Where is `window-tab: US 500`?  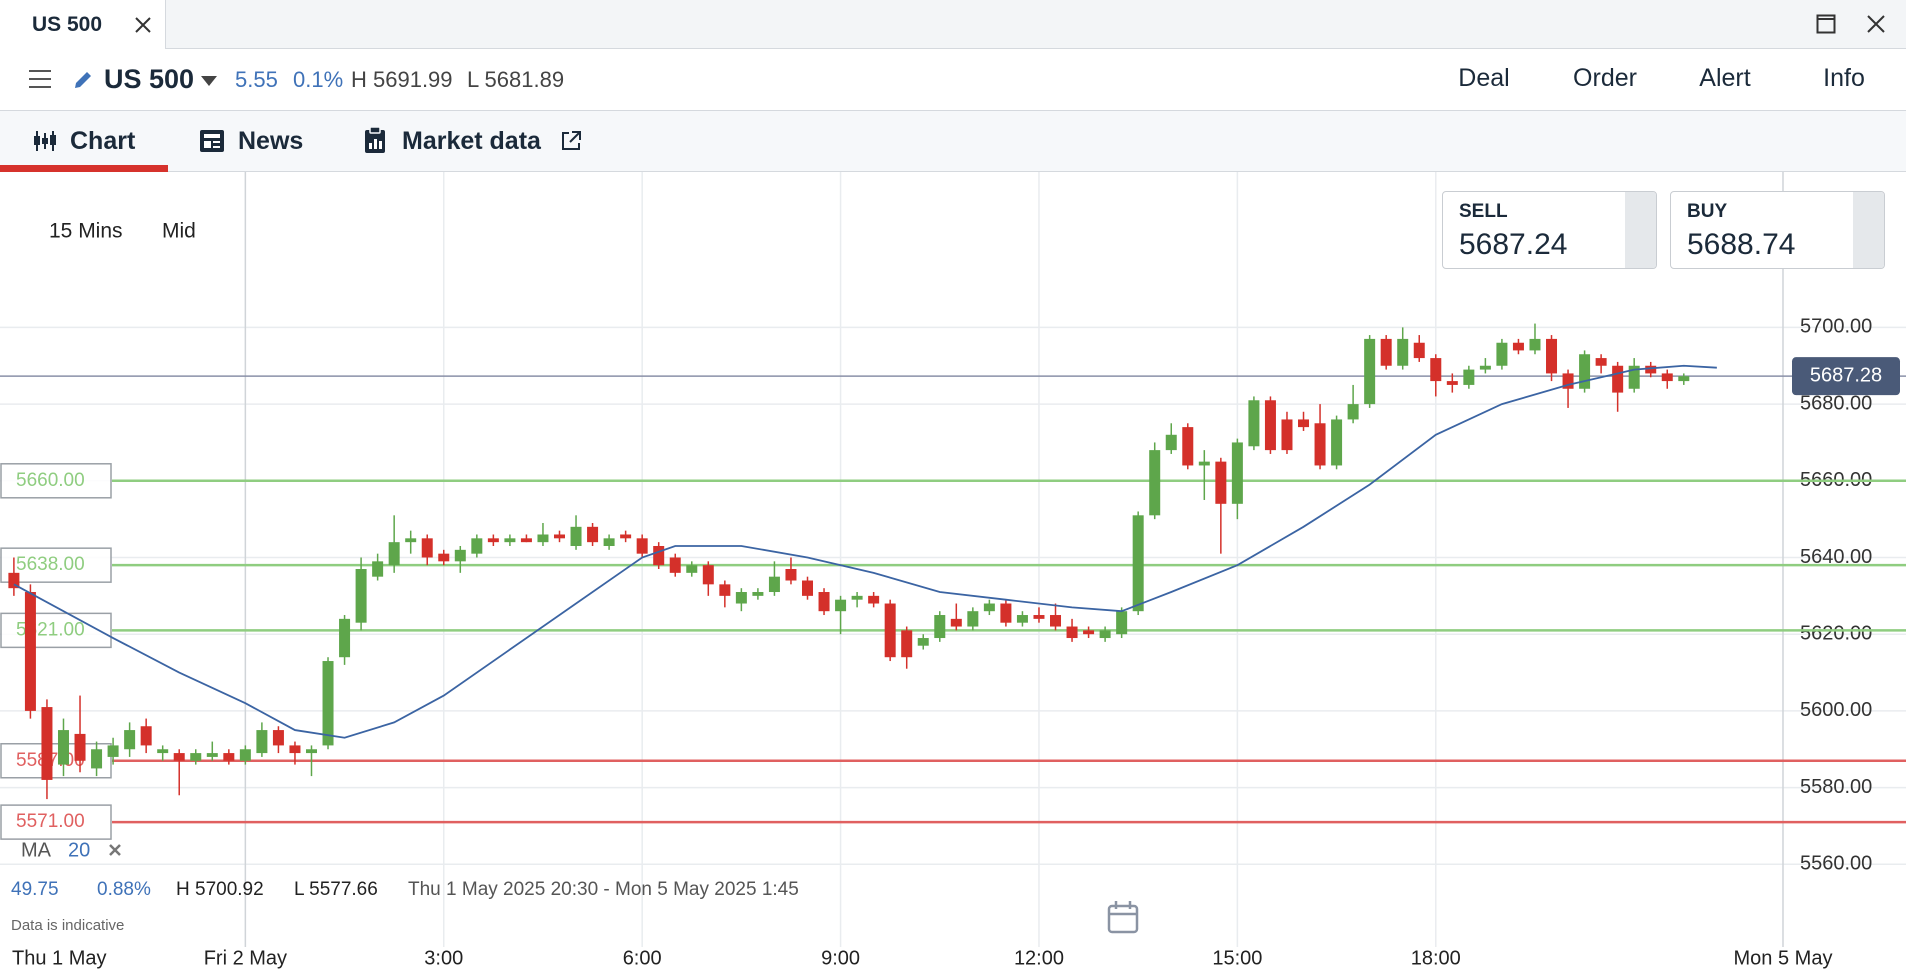
window-tab: US 500 is located at coordinates (83, 24).